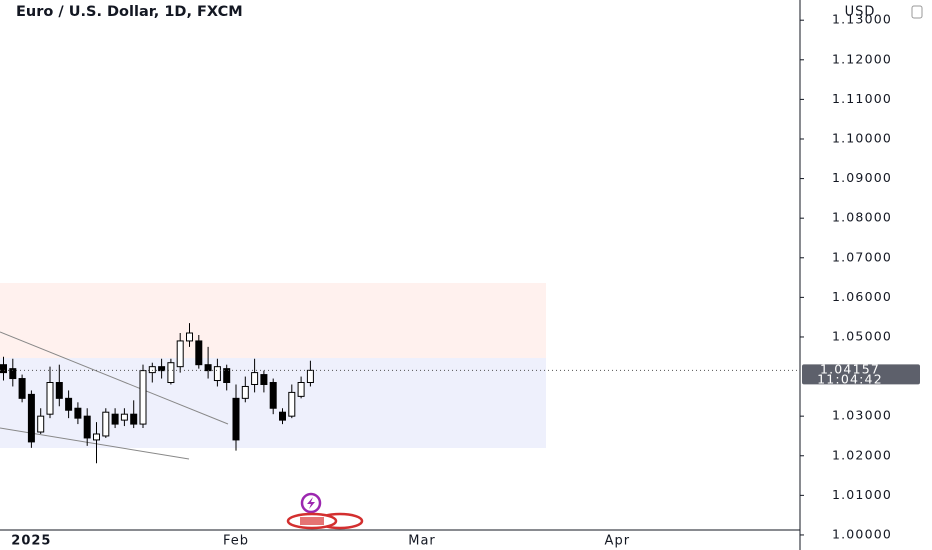  What do you see at coordinates (862, 335) in the screenshot?
I see `y-tick-label: 1.05000` at bounding box center [862, 335].